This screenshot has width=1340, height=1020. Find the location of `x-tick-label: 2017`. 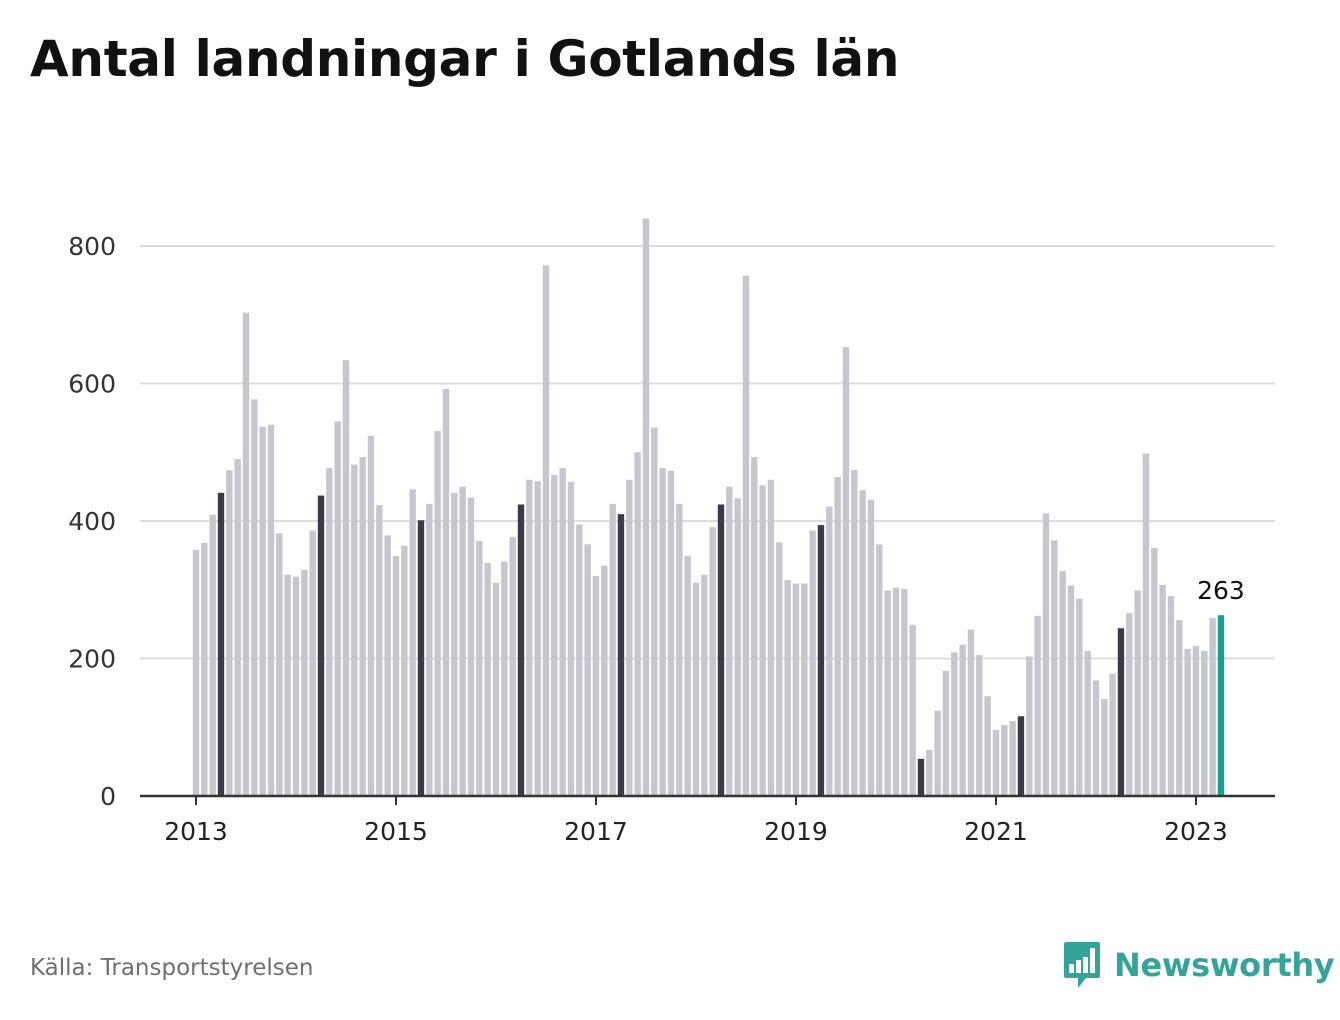

x-tick-label: 2017 is located at coordinates (596, 831).